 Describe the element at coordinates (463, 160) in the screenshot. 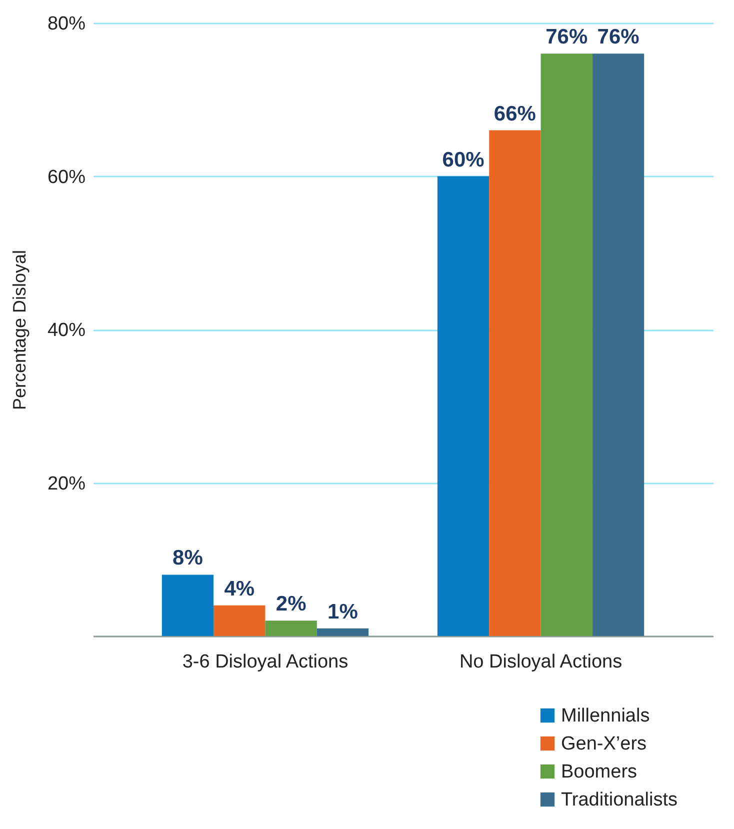

I see `data-label: 60%` at that location.